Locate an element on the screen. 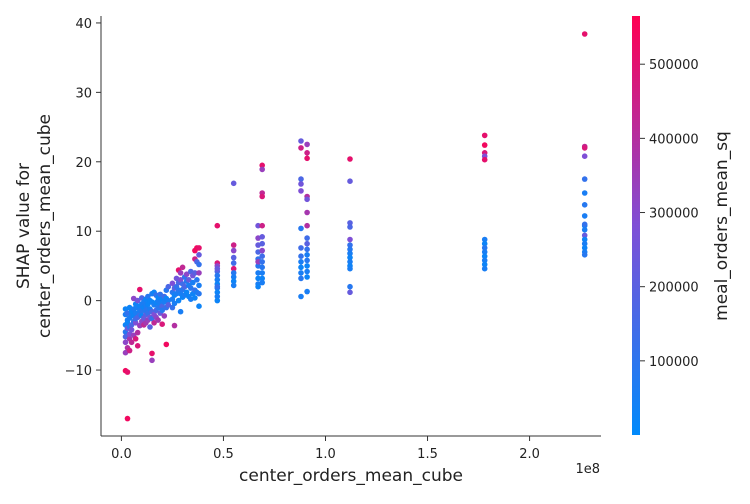 The height and width of the screenshot is (504, 750). colorbar-tick-label: 500000 is located at coordinates (674, 65).